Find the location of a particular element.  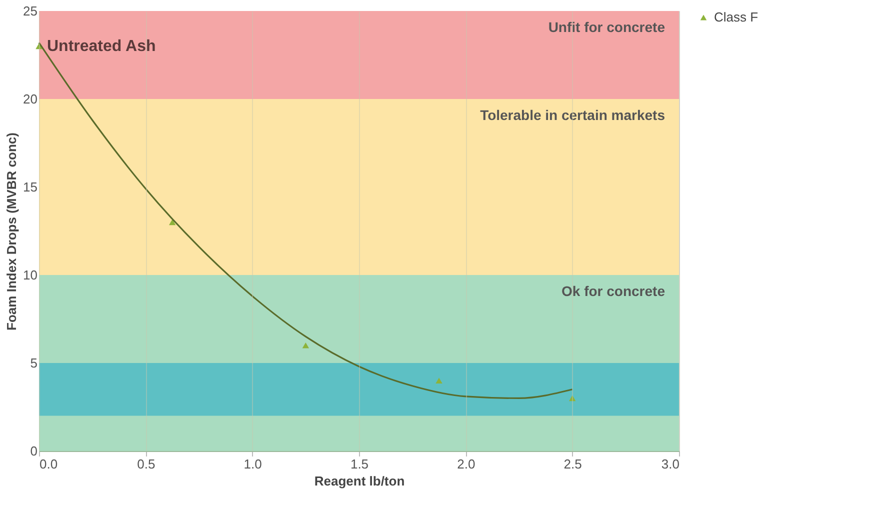

x-tick-label: 3.0 is located at coordinates (670, 464).